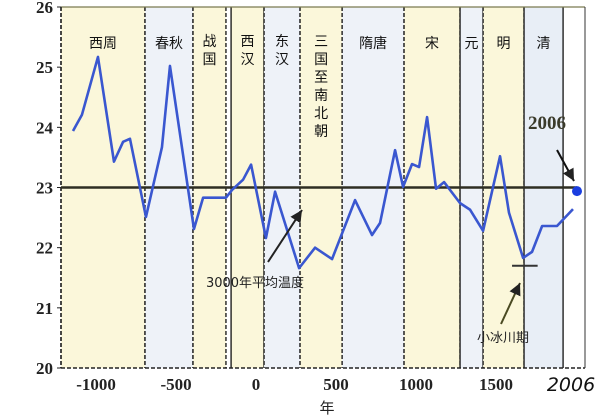 Image resolution: width=600 pixels, height=419 pixels. Describe the element at coordinates (504, 44) in the screenshot. I see `period-label: 明` at that location.